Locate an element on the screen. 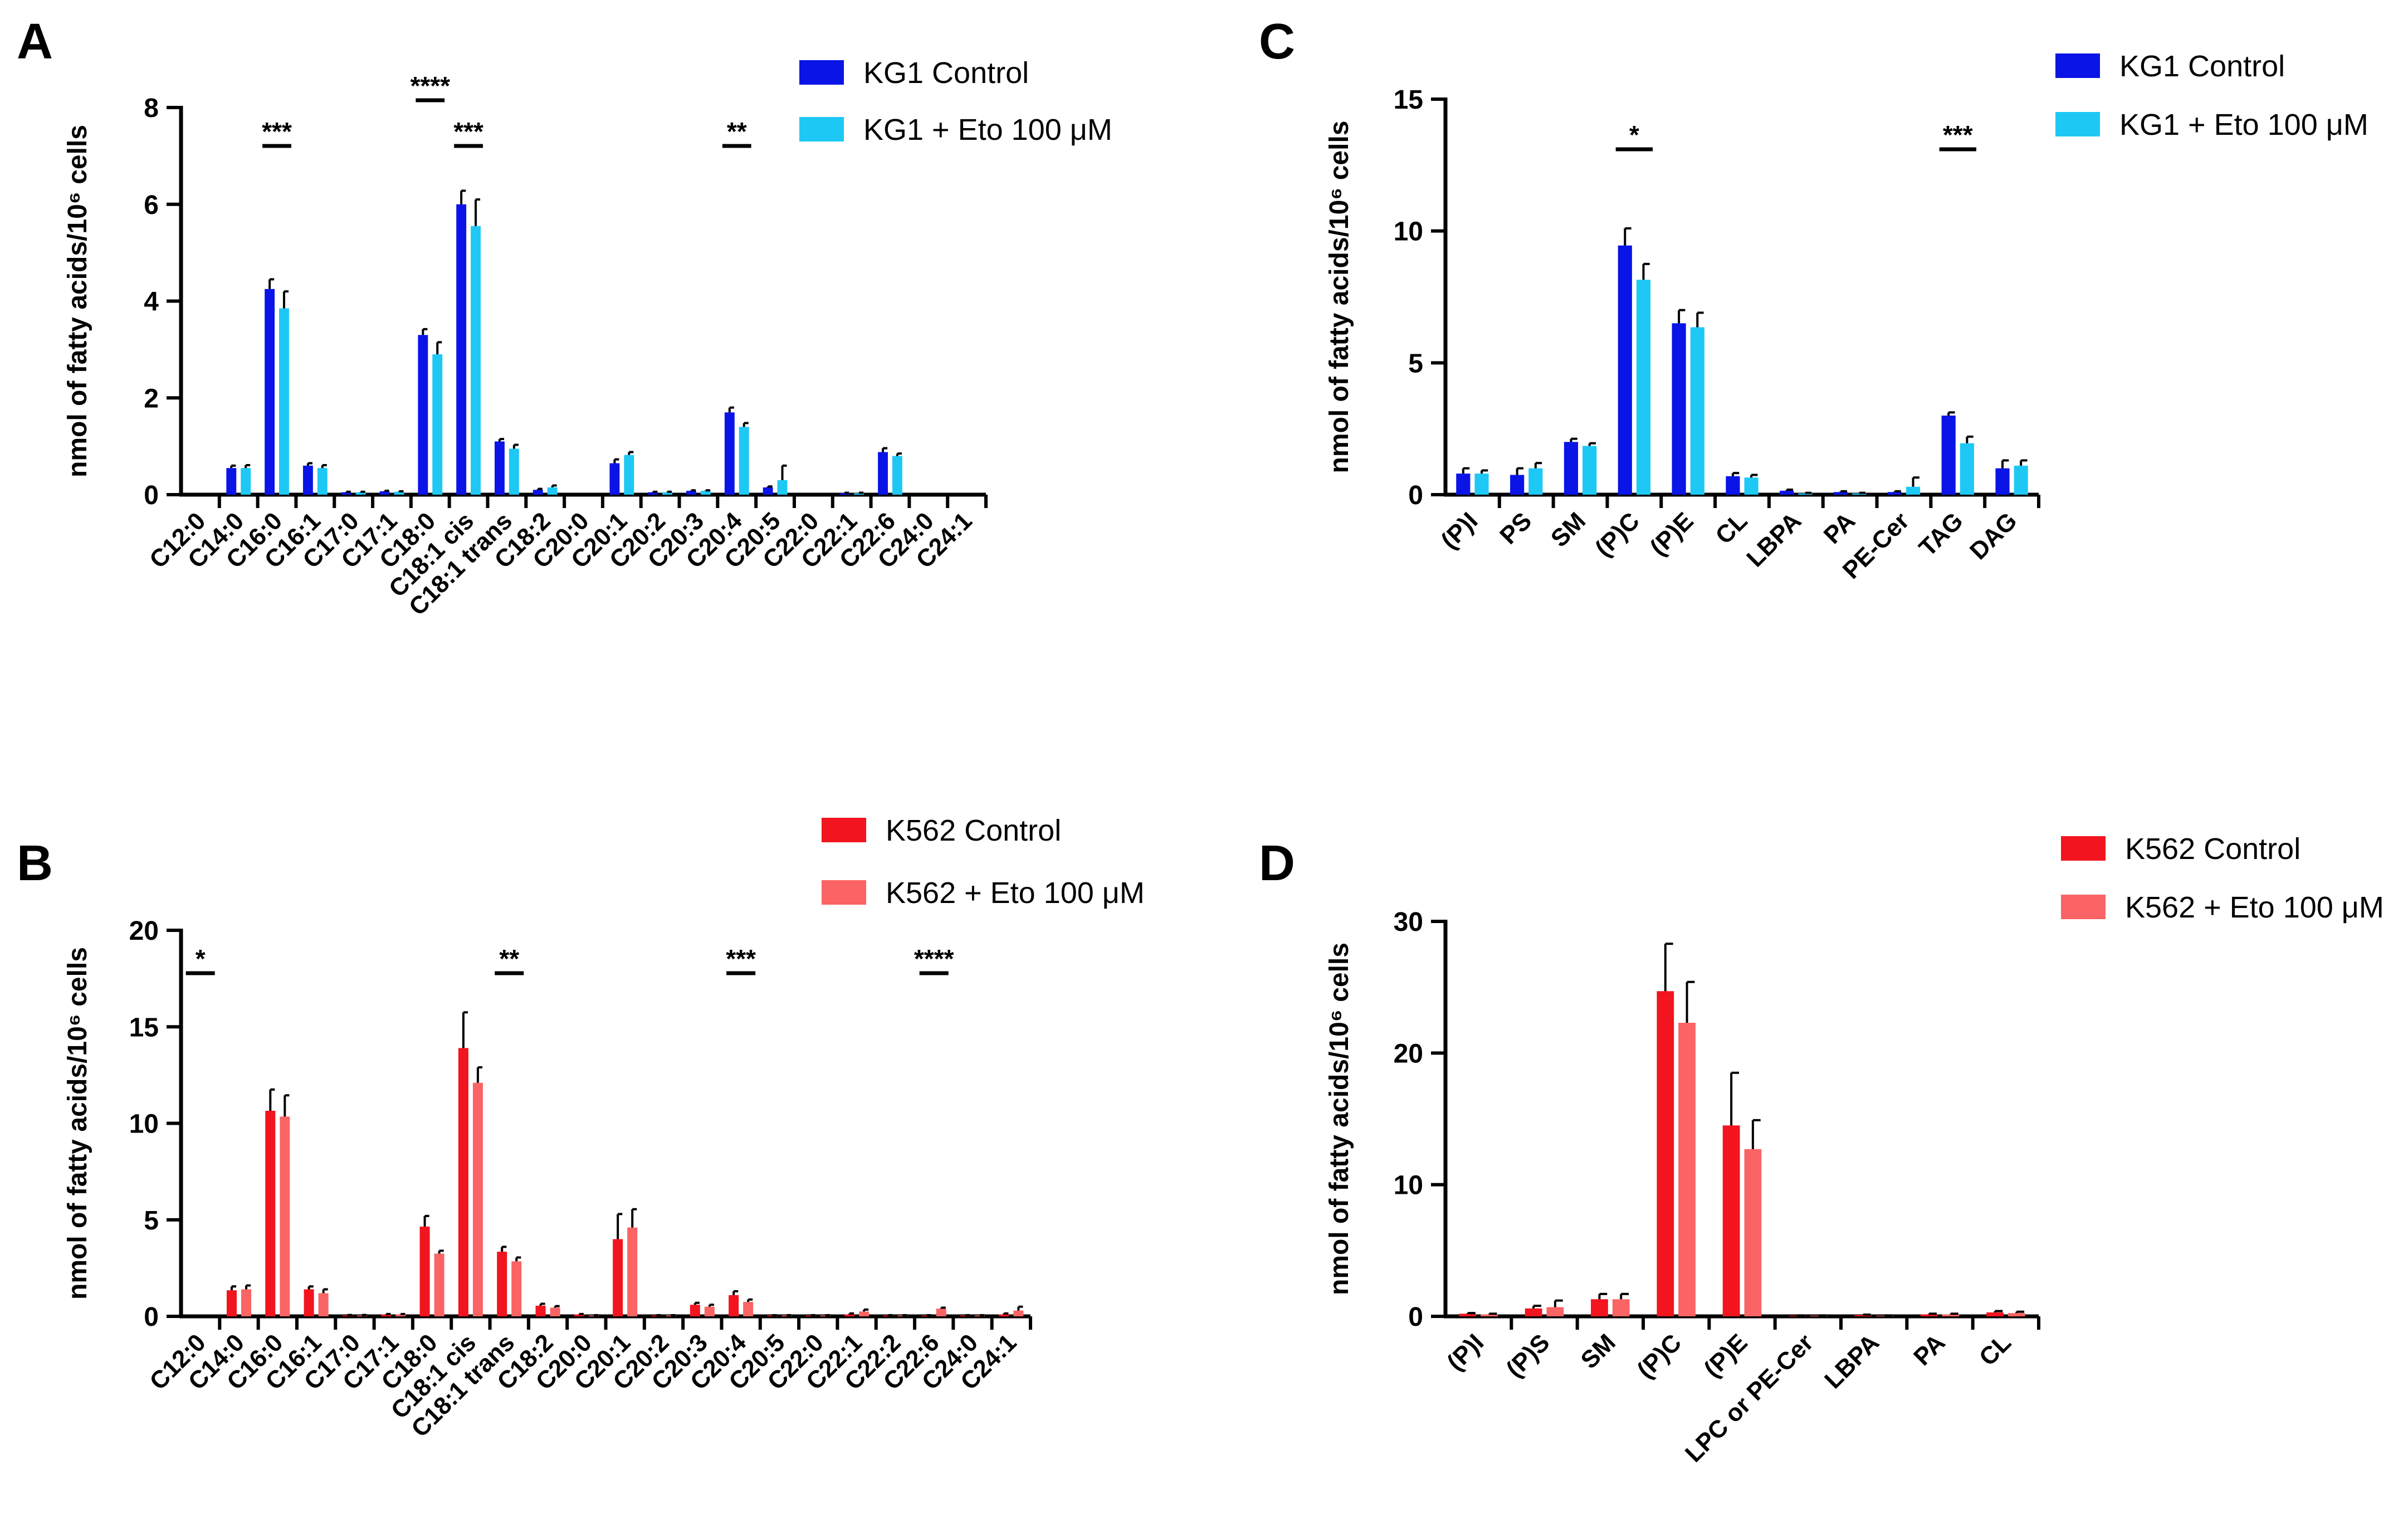 This screenshot has height=1518, width=2408. y-tick-label: 30 is located at coordinates (1408, 922).